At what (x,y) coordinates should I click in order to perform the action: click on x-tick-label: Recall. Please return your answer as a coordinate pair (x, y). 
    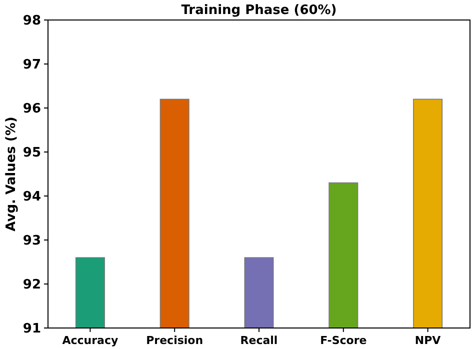
    Looking at the image, I should click on (259, 340).